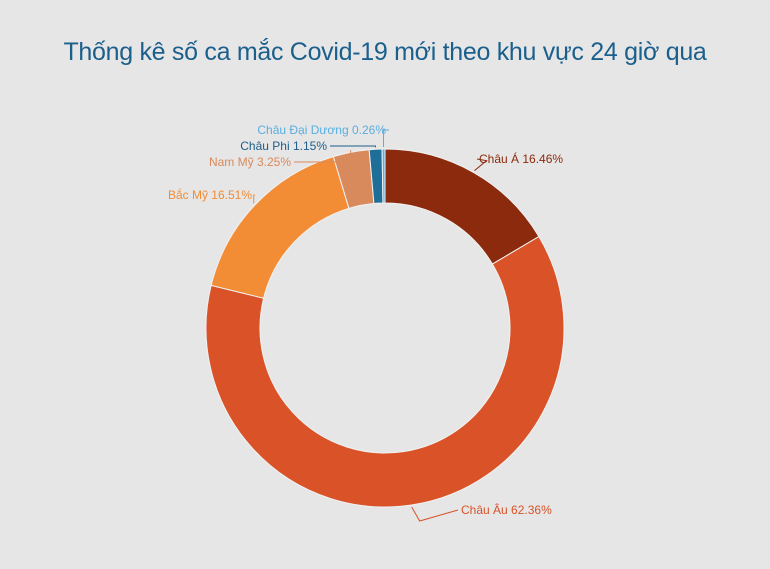 This screenshot has width=770, height=569. What do you see at coordinates (283, 146) in the screenshot?
I see `slice-label-4: Châu Phi 1.15%` at bounding box center [283, 146].